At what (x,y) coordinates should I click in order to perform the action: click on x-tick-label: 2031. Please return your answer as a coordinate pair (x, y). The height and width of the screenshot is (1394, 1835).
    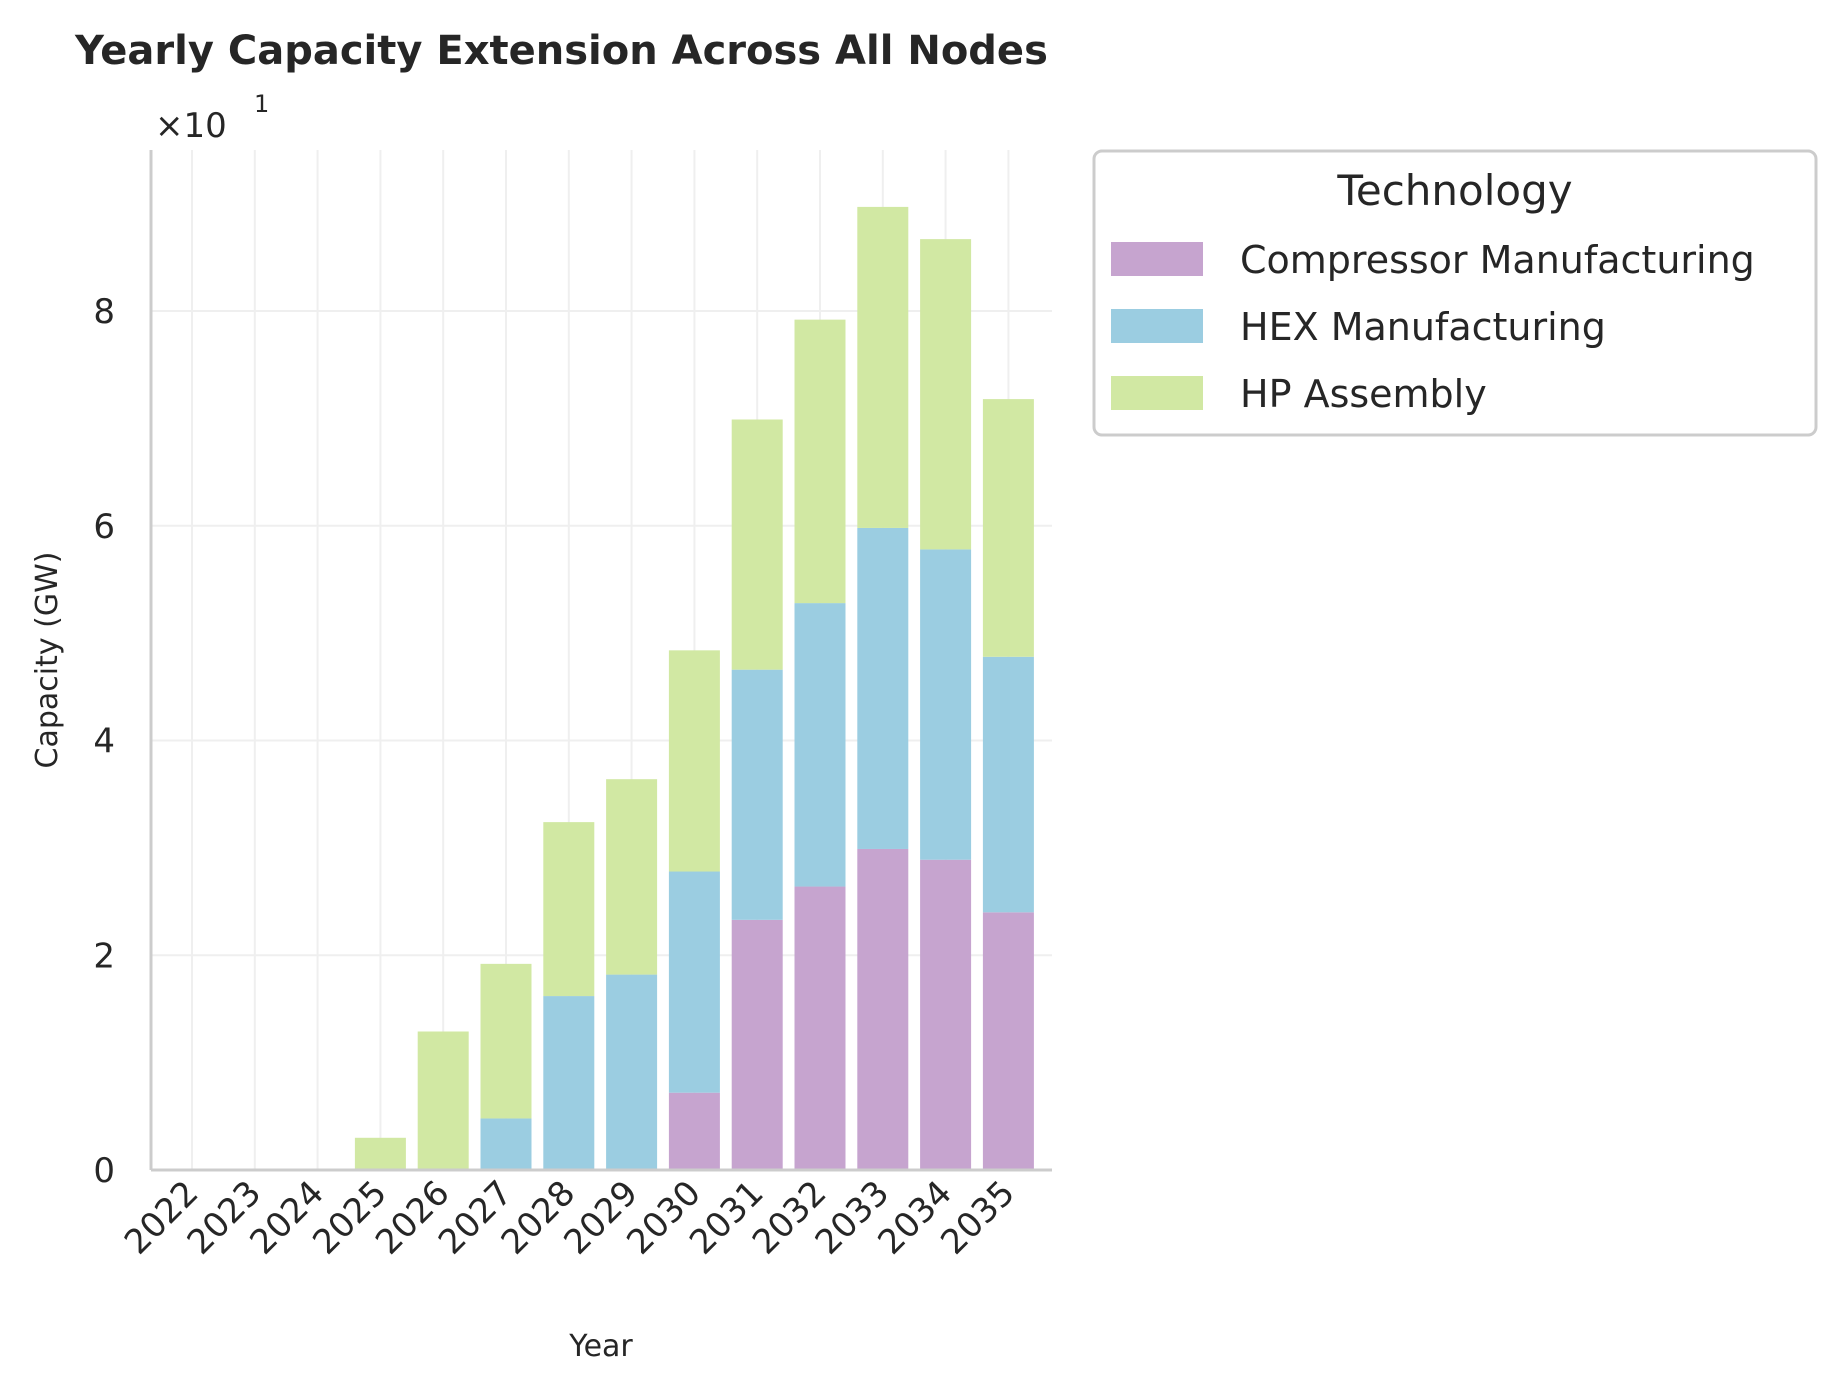
    Looking at the image, I should click on (726, 1217).